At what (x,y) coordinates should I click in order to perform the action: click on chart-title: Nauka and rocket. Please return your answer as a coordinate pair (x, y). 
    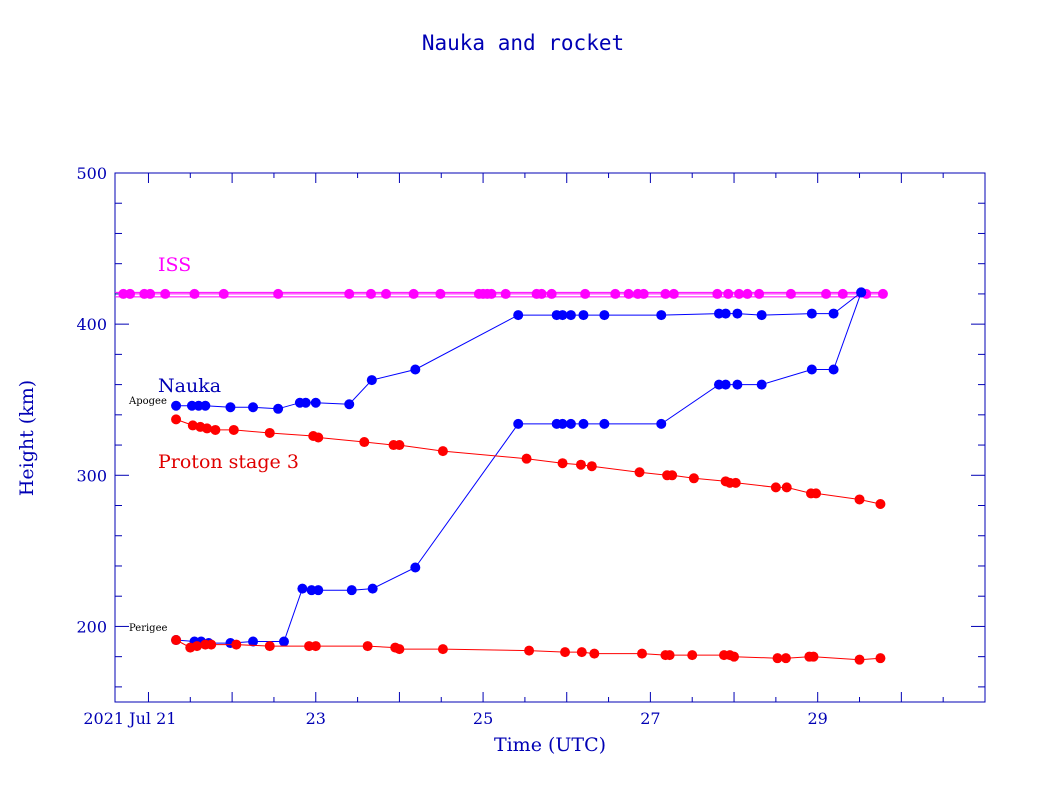
    Looking at the image, I should click on (523, 43).